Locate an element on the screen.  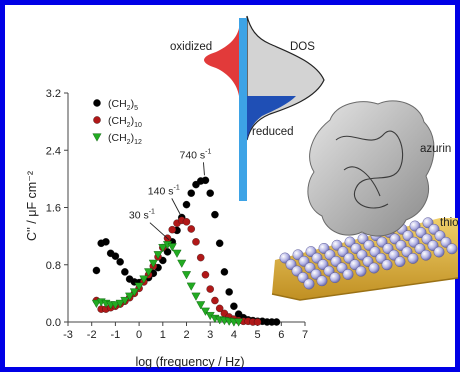
annotations: 740 s-1 140 s-1 30 s-1 is located at coordinates (170, 193).